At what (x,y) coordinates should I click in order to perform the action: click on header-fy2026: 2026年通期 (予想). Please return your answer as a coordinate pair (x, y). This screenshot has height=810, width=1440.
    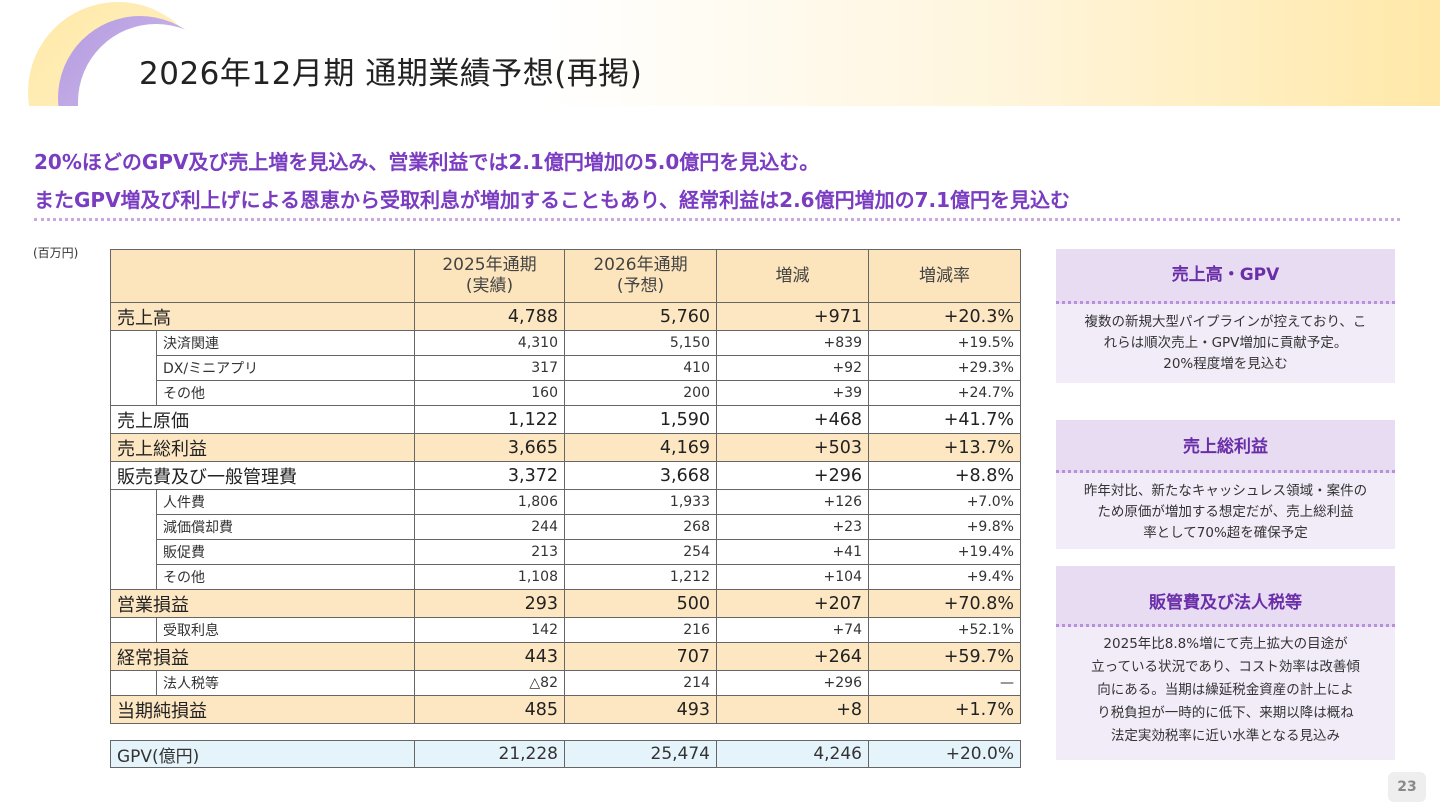
    Looking at the image, I should click on (640, 276).